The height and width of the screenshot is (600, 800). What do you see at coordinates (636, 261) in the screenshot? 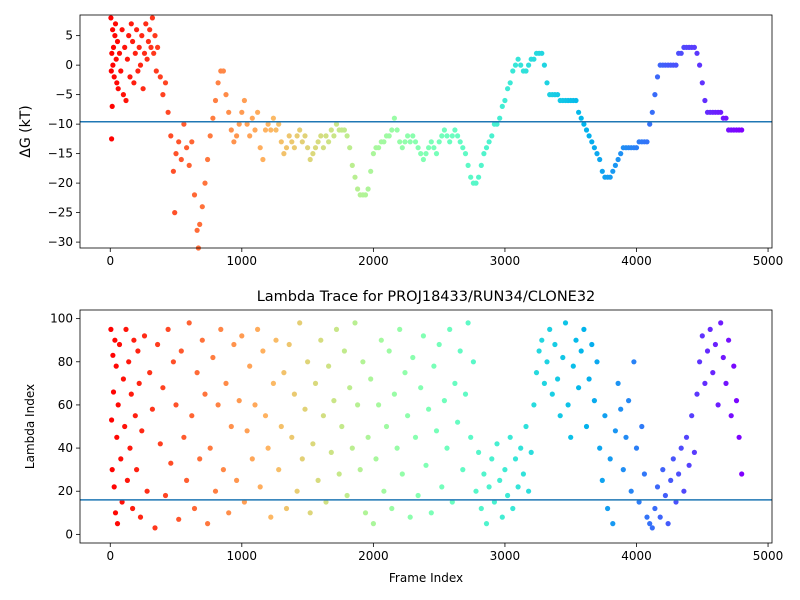
I see `delta-g-x-tick-label: 4000` at bounding box center [636, 261].